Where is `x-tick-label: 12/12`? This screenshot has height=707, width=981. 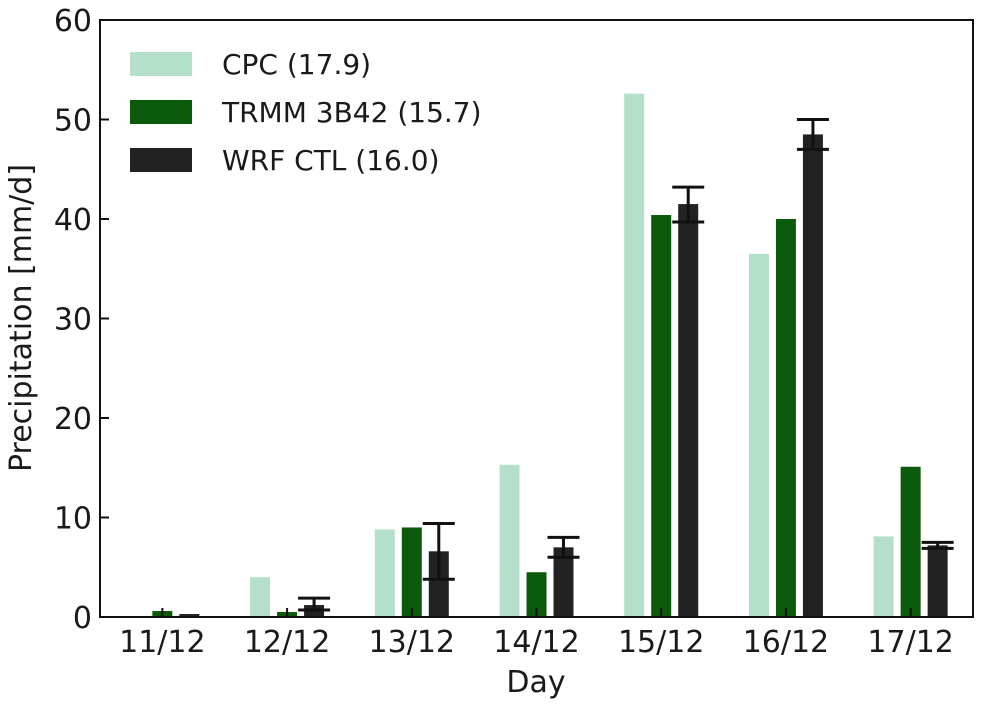 x-tick-label: 12/12 is located at coordinates (287, 642).